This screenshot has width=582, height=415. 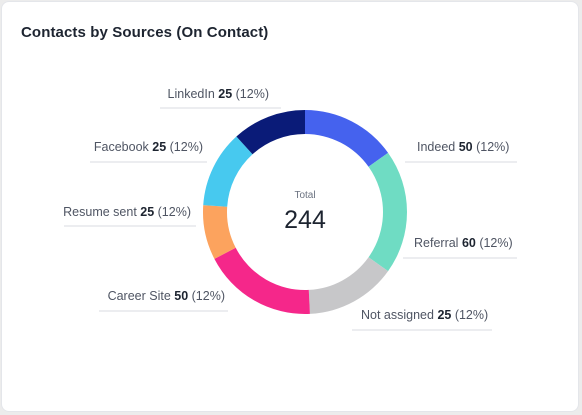 What do you see at coordinates (123, 147) in the screenshot?
I see `slice-label-name: Facebook` at bounding box center [123, 147].